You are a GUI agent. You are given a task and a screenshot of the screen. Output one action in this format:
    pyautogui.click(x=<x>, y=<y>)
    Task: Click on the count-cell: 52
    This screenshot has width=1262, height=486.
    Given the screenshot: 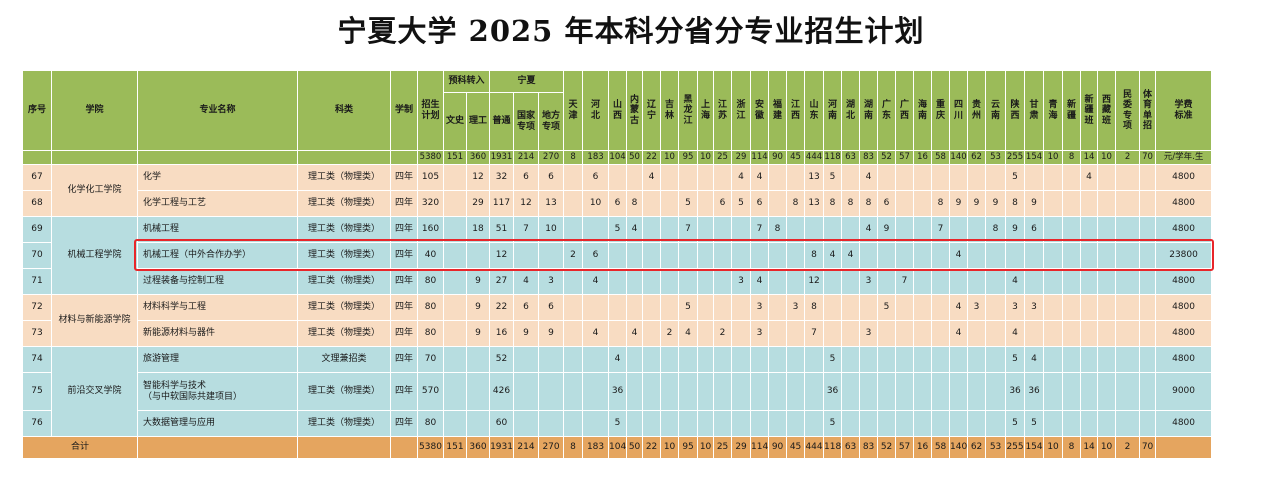 What is the action you would take?
    pyautogui.click(x=887, y=157)
    